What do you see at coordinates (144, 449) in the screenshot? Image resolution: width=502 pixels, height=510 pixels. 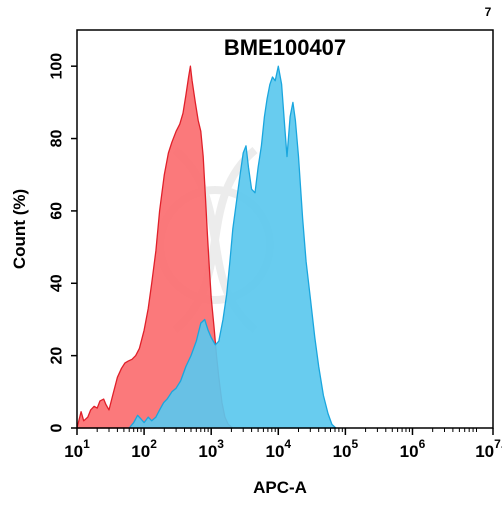 I see `x-tick-label: 10²` at bounding box center [144, 449].